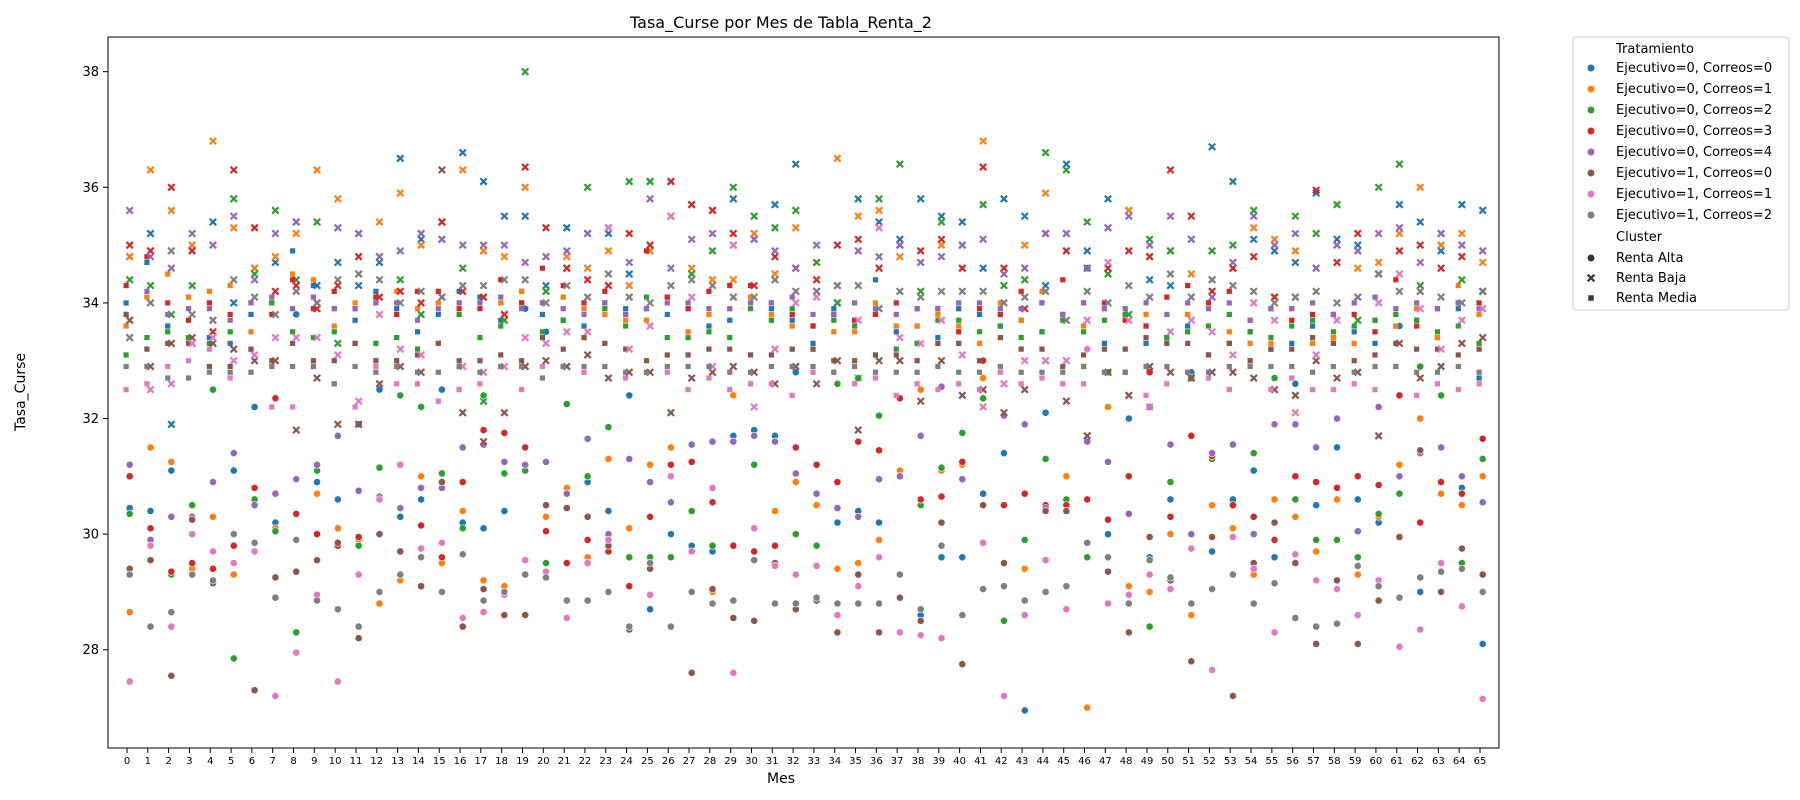 Image resolution: width=1800 pixels, height=800 pixels. What do you see at coordinates (1459, 761) in the screenshot?
I see `x-tick-label: 64` at bounding box center [1459, 761].